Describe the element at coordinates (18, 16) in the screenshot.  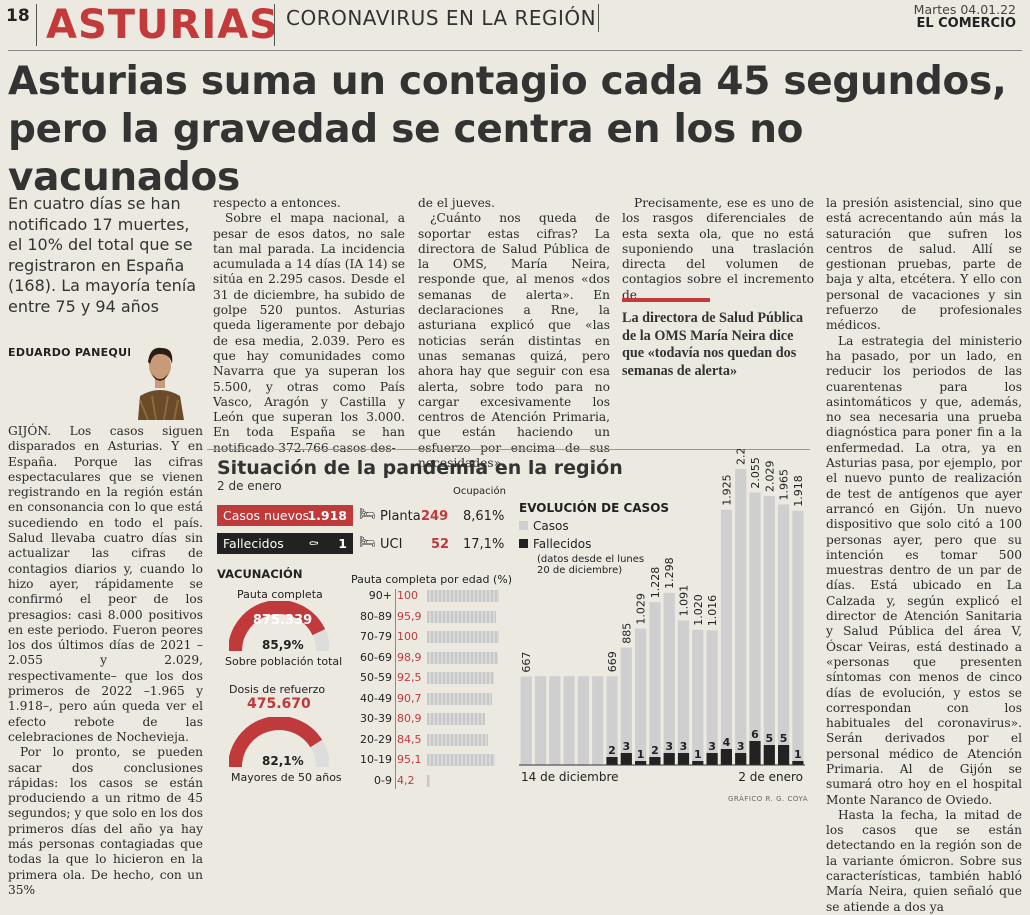
I see `page-number: 18` at that location.